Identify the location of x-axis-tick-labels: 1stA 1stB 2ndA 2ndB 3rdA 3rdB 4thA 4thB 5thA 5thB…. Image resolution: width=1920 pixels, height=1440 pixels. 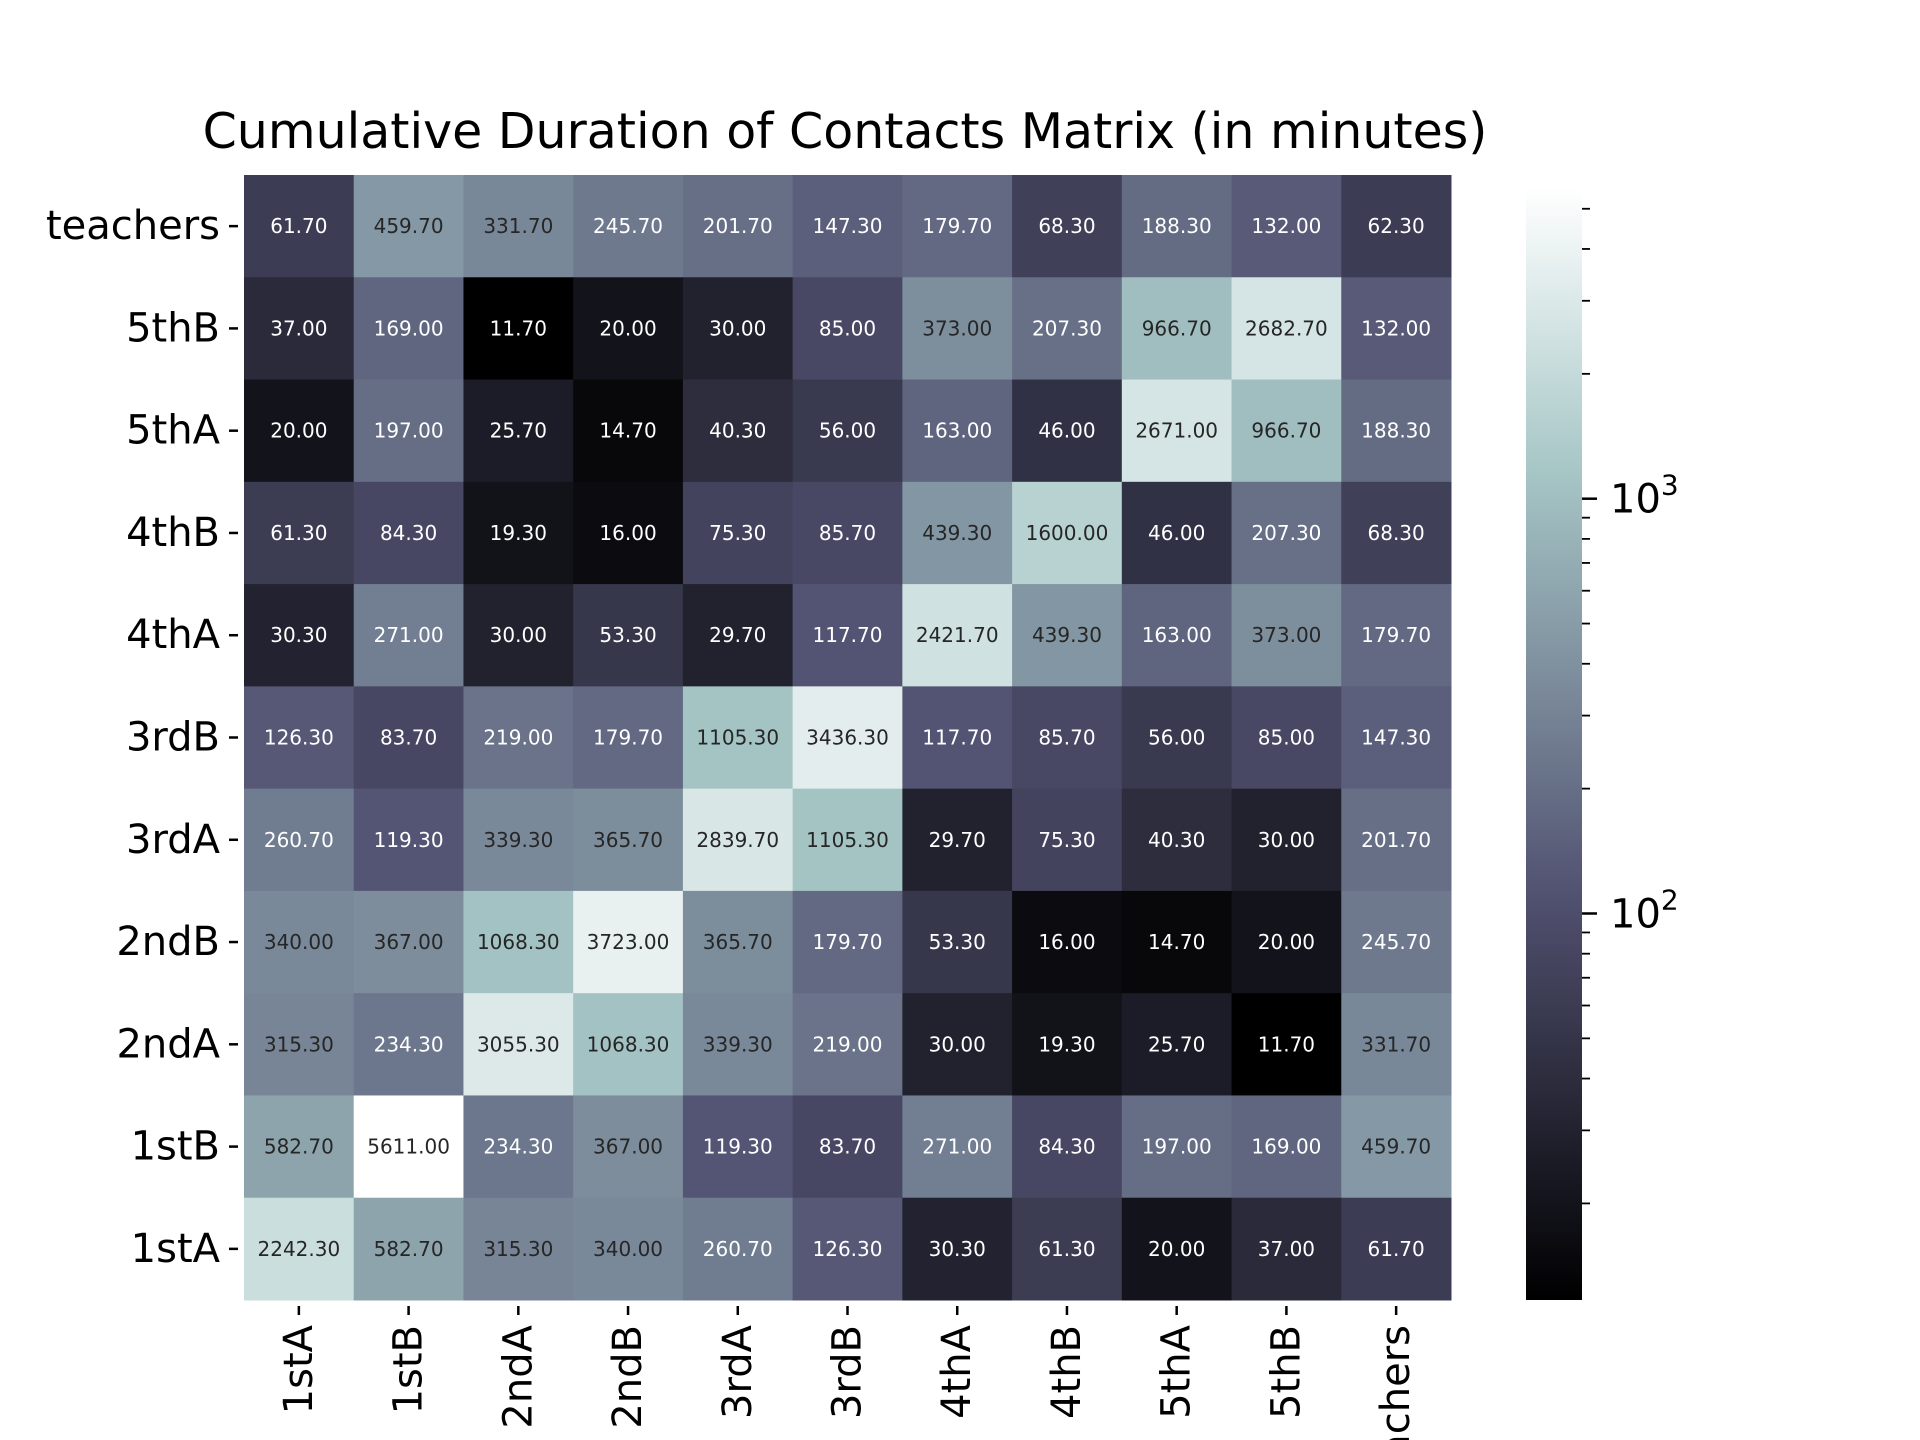
(847, 1373).